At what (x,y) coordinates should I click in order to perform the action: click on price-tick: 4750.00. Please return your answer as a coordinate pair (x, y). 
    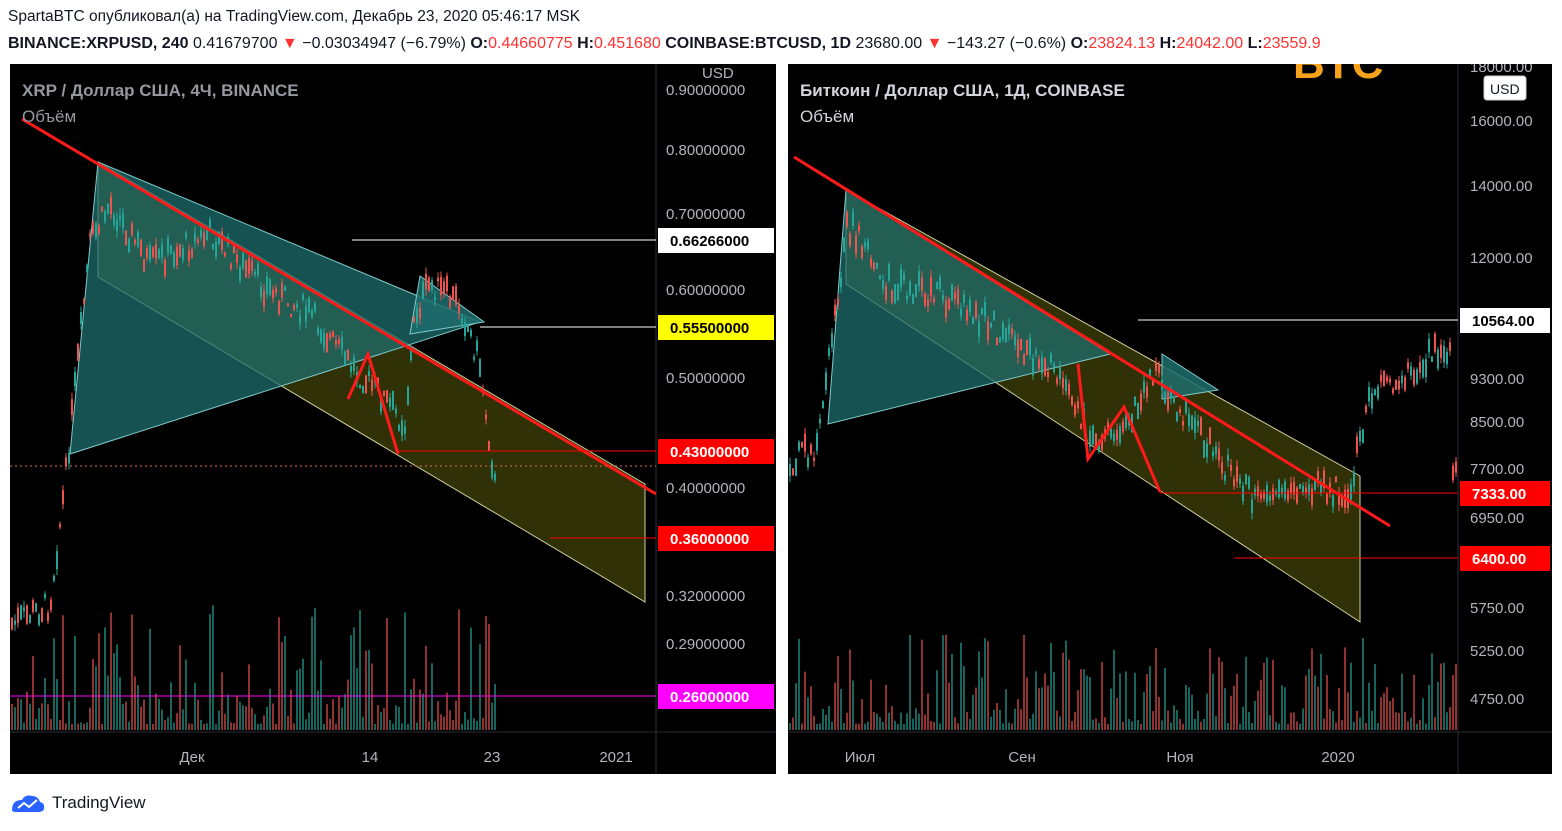
    Looking at the image, I should click on (1497, 699).